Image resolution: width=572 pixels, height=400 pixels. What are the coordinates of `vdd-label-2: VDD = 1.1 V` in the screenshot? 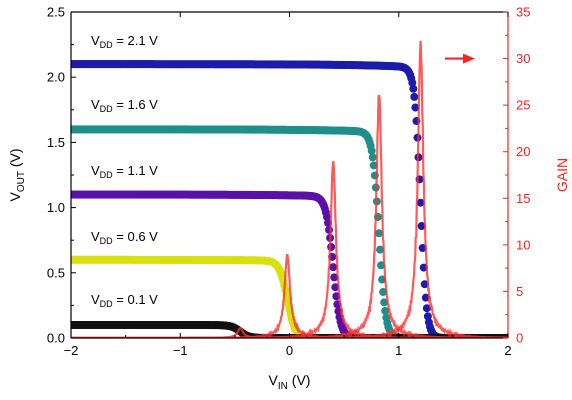 It's located at (124, 171).